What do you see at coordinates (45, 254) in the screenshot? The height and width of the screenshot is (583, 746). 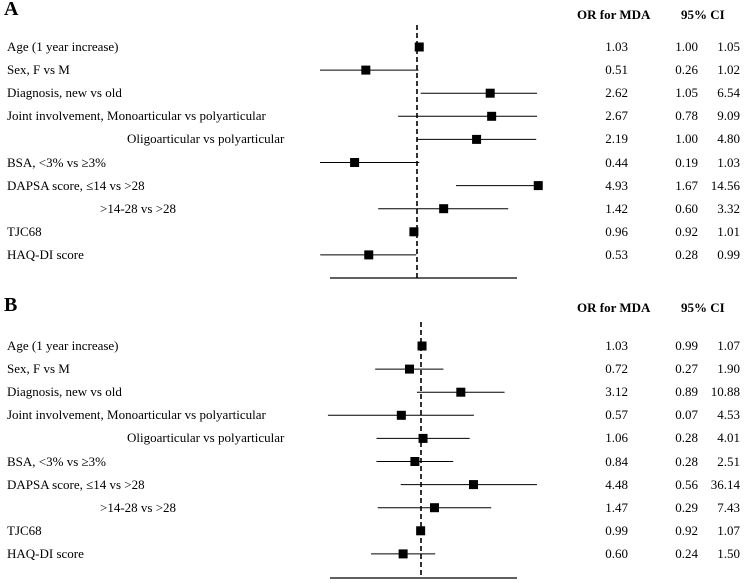 I see `panel-a-row-label: HAQ-DI score` at bounding box center [45, 254].